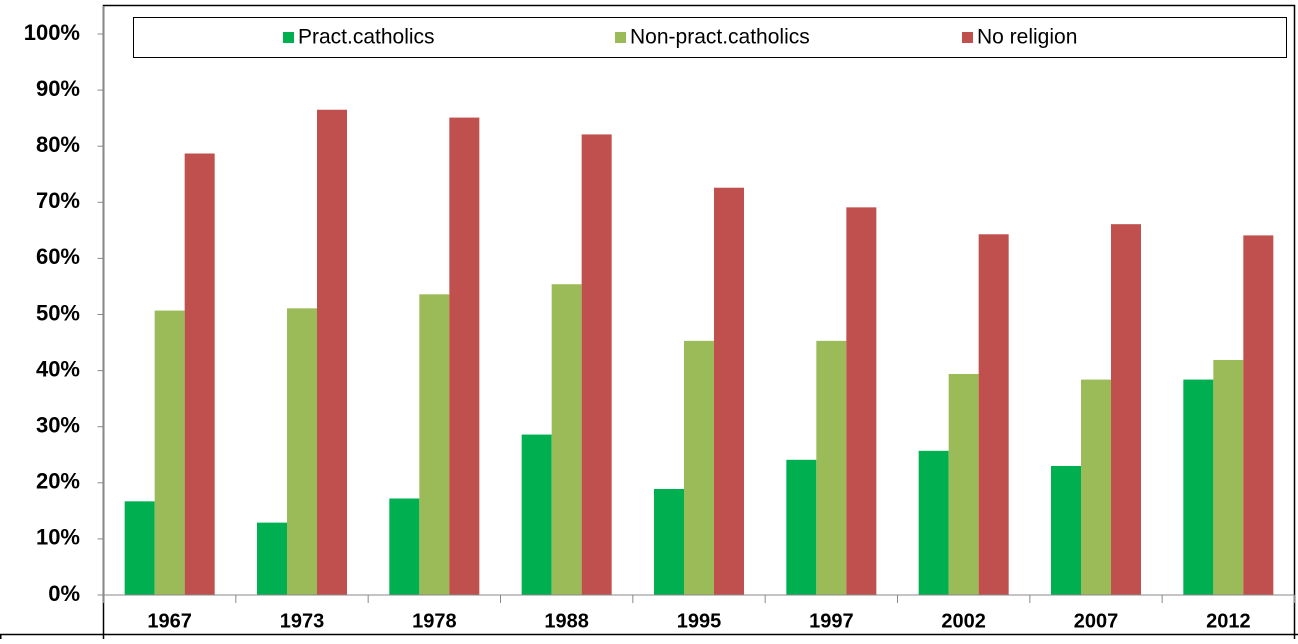 The height and width of the screenshot is (644, 1298). I want to click on x-tick-label: 1978, so click(434, 621).